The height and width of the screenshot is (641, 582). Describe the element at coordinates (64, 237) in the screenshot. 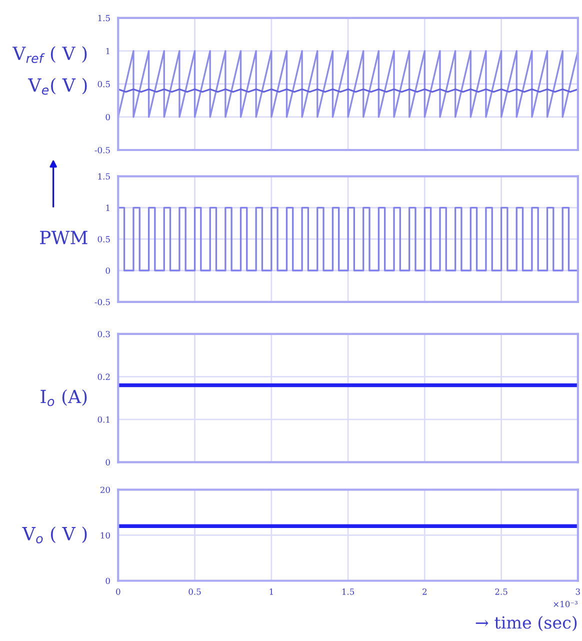

I see `y-axis-title: PWM` at that location.